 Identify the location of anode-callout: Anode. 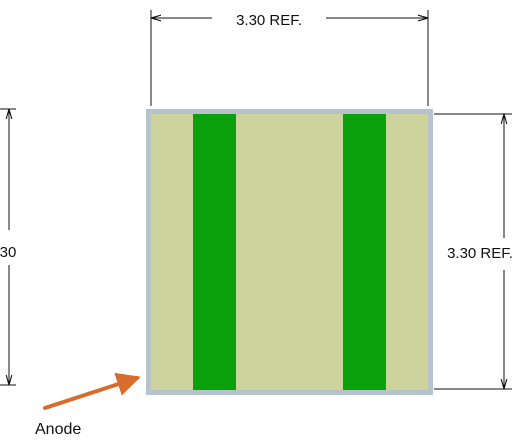
(88, 405).